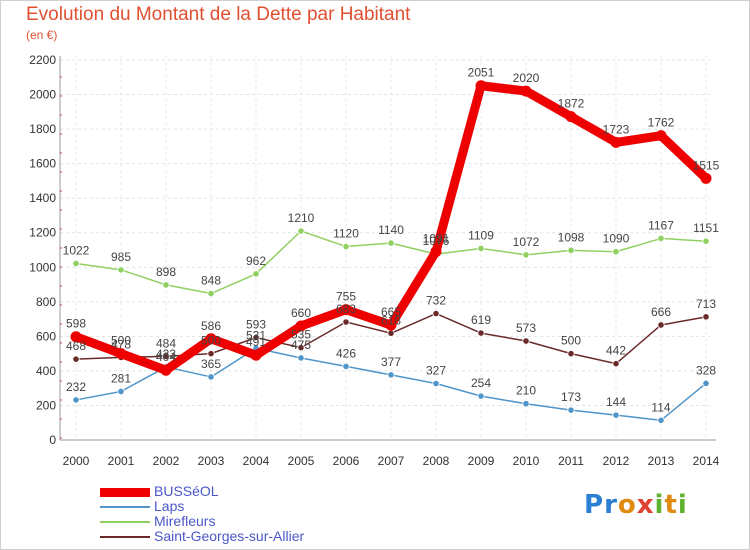  I want to click on data-label-busseol: 660, so click(301, 313).